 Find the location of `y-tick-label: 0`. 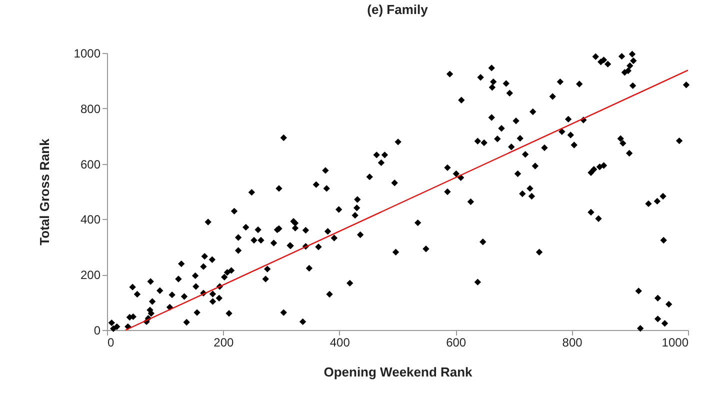

y-tick-label: 0 is located at coordinates (97, 331).